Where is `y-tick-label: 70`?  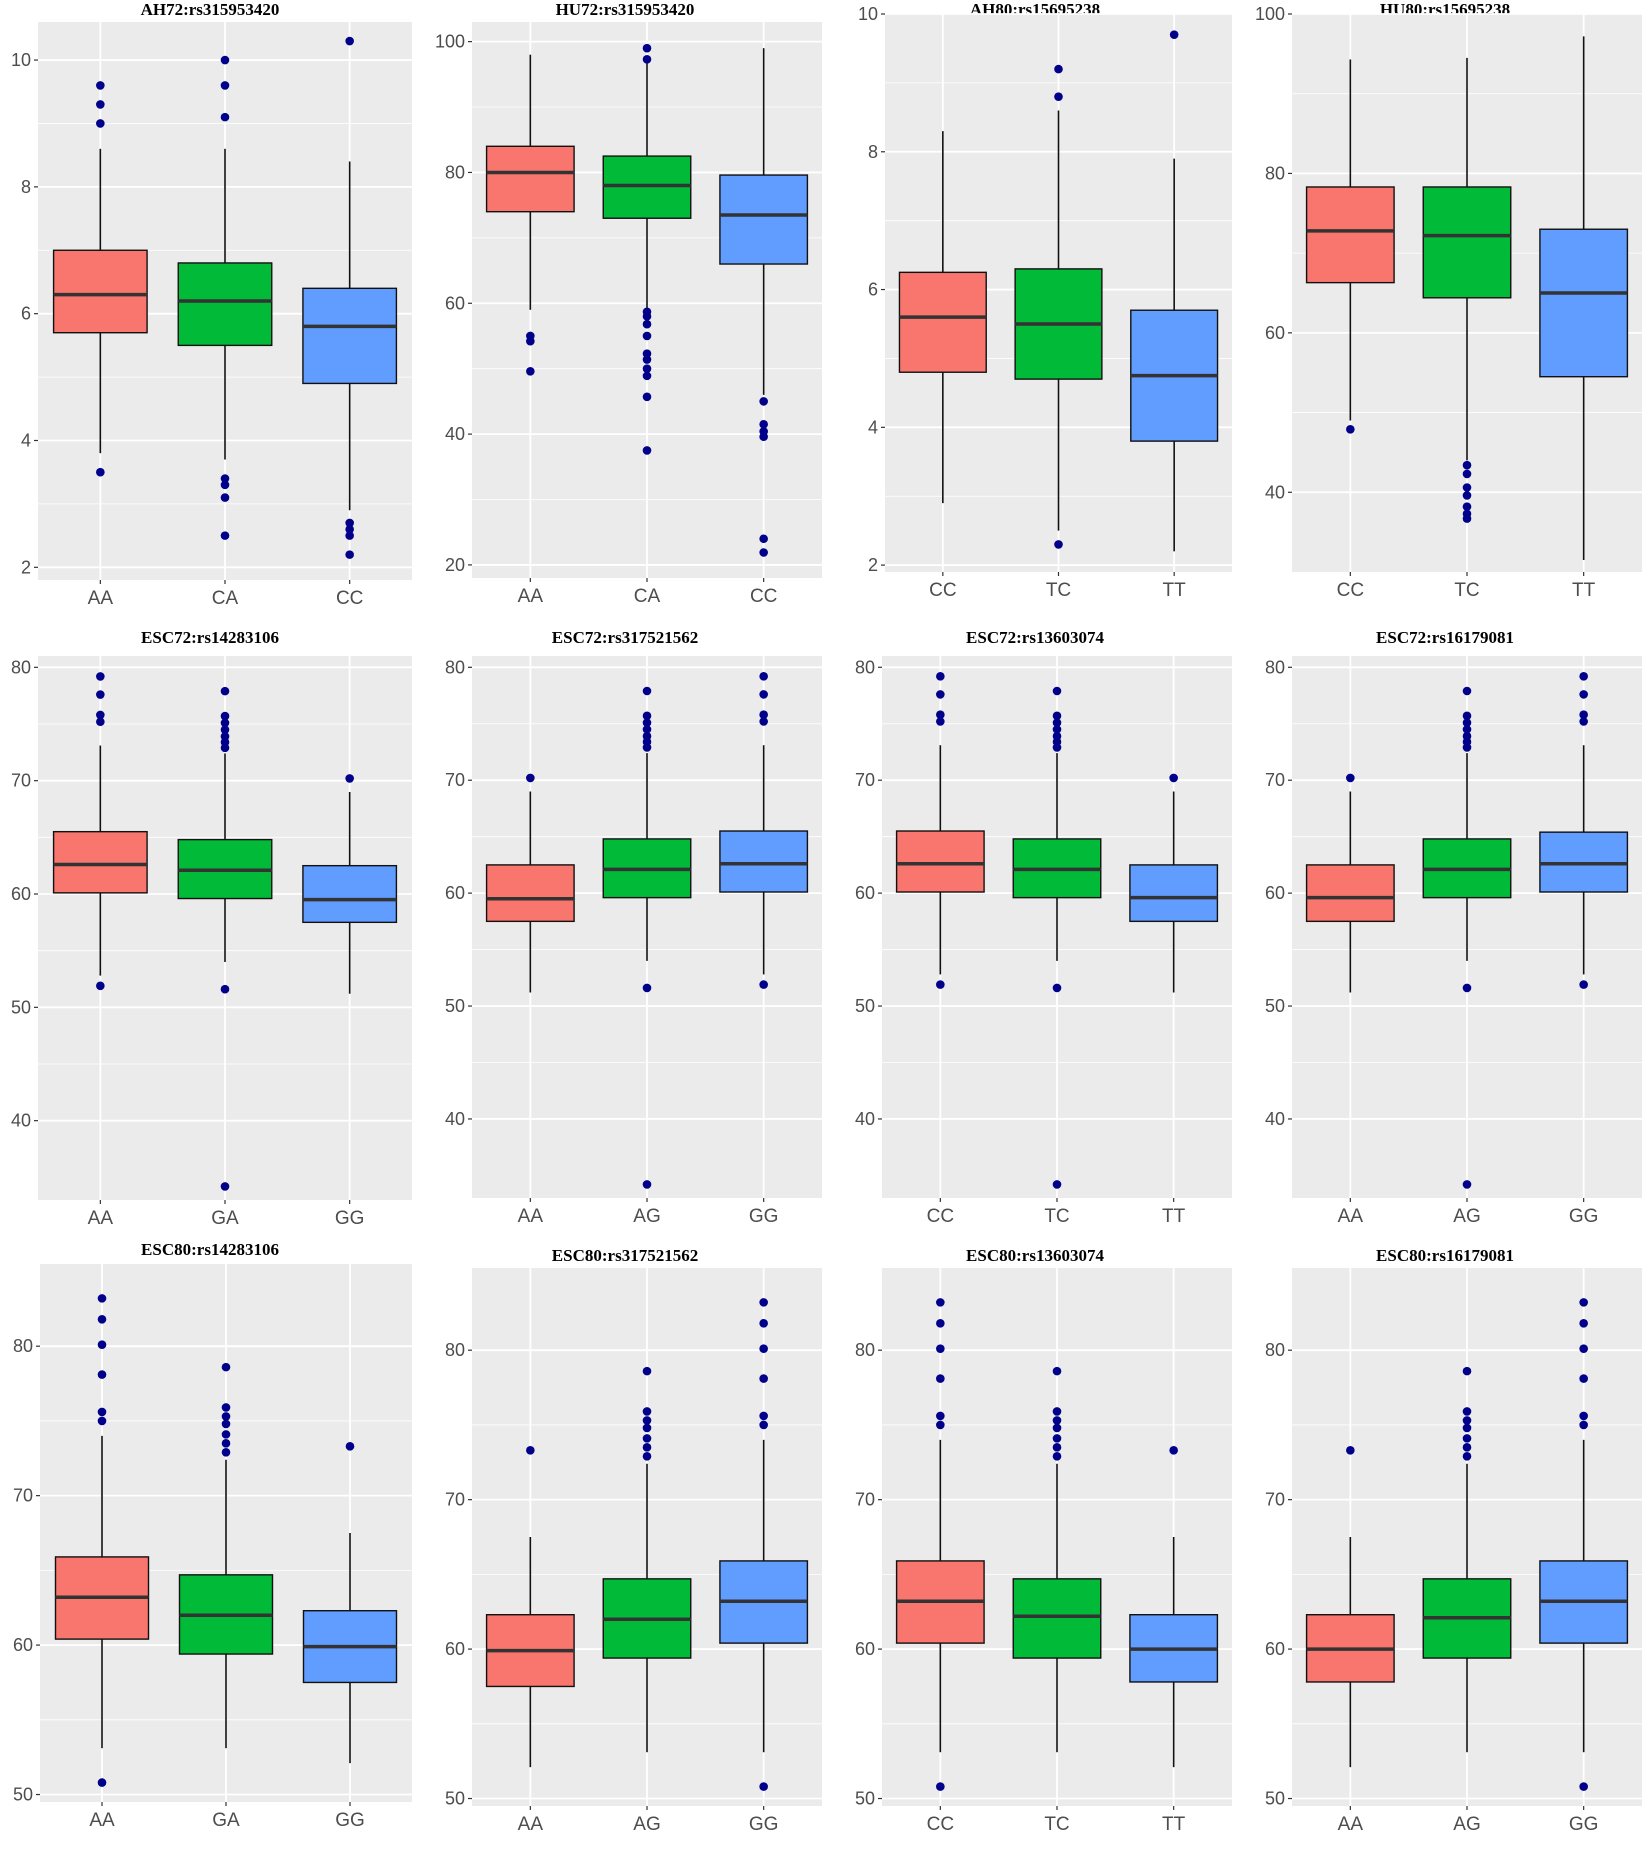
y-tick-label: 70 is located at coordinates (21, 781).